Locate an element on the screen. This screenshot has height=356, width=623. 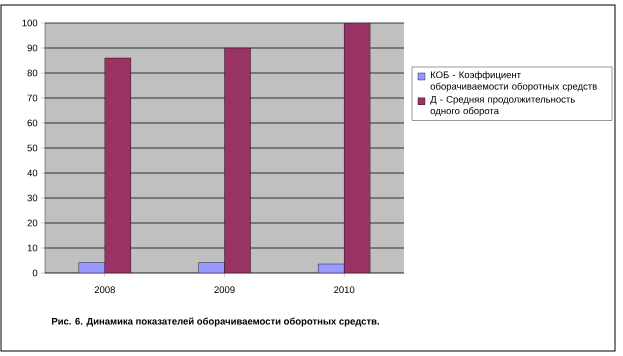
x-tick-label: 2009 is located at coordinates (224, 290).